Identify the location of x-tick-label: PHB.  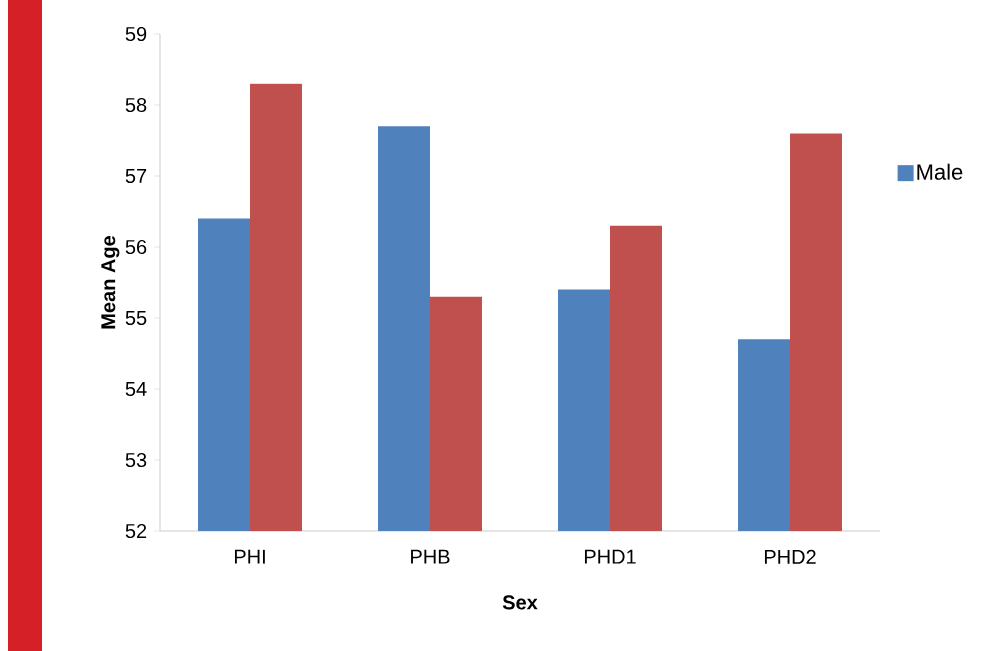
(430, 556).